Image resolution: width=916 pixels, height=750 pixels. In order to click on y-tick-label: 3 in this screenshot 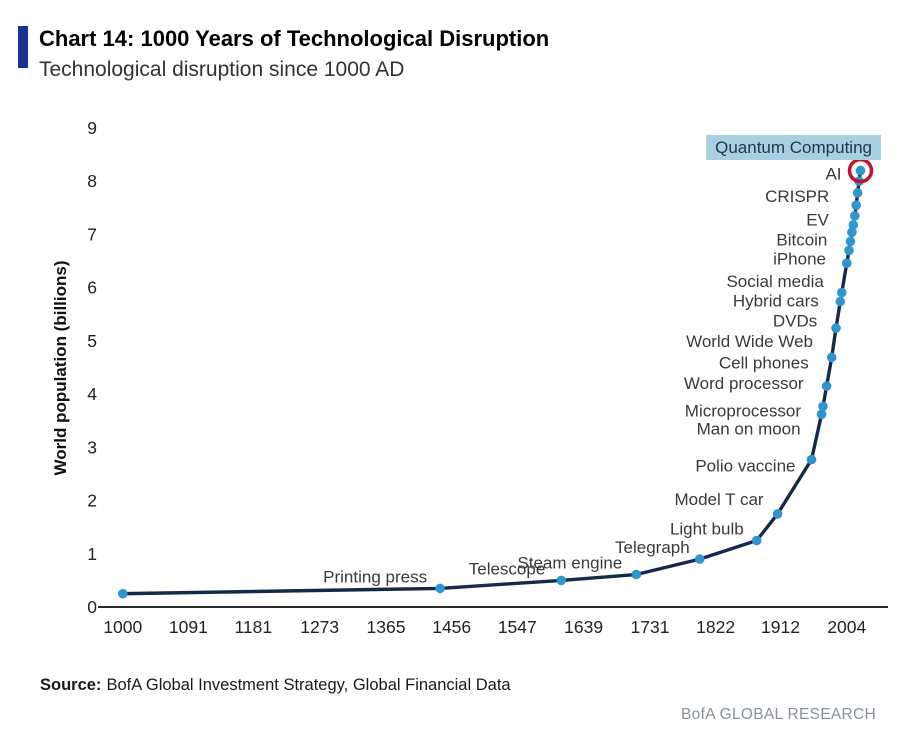, I will do `click(92, 447)`.